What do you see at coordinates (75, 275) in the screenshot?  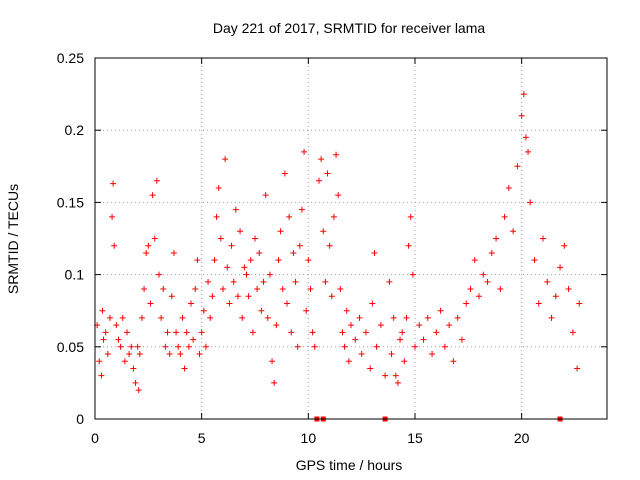 I see `y-tick-label: 0.1` at bounding box center [75, 275].